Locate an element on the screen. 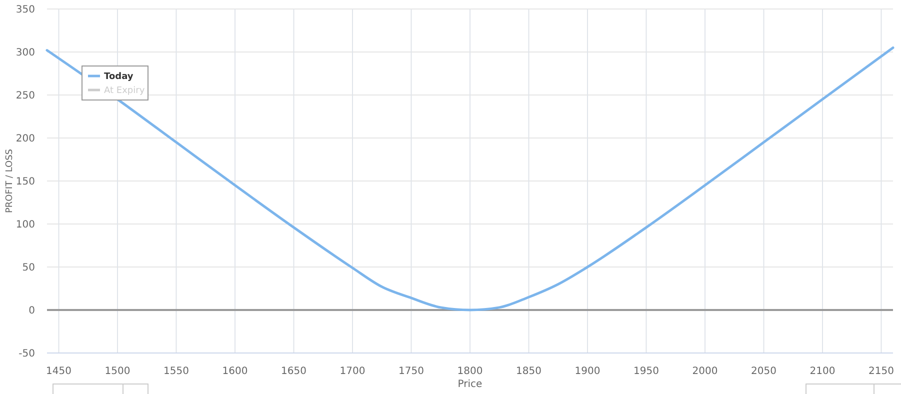  y-tick-label: 100 is located at coordinates (25, 225).